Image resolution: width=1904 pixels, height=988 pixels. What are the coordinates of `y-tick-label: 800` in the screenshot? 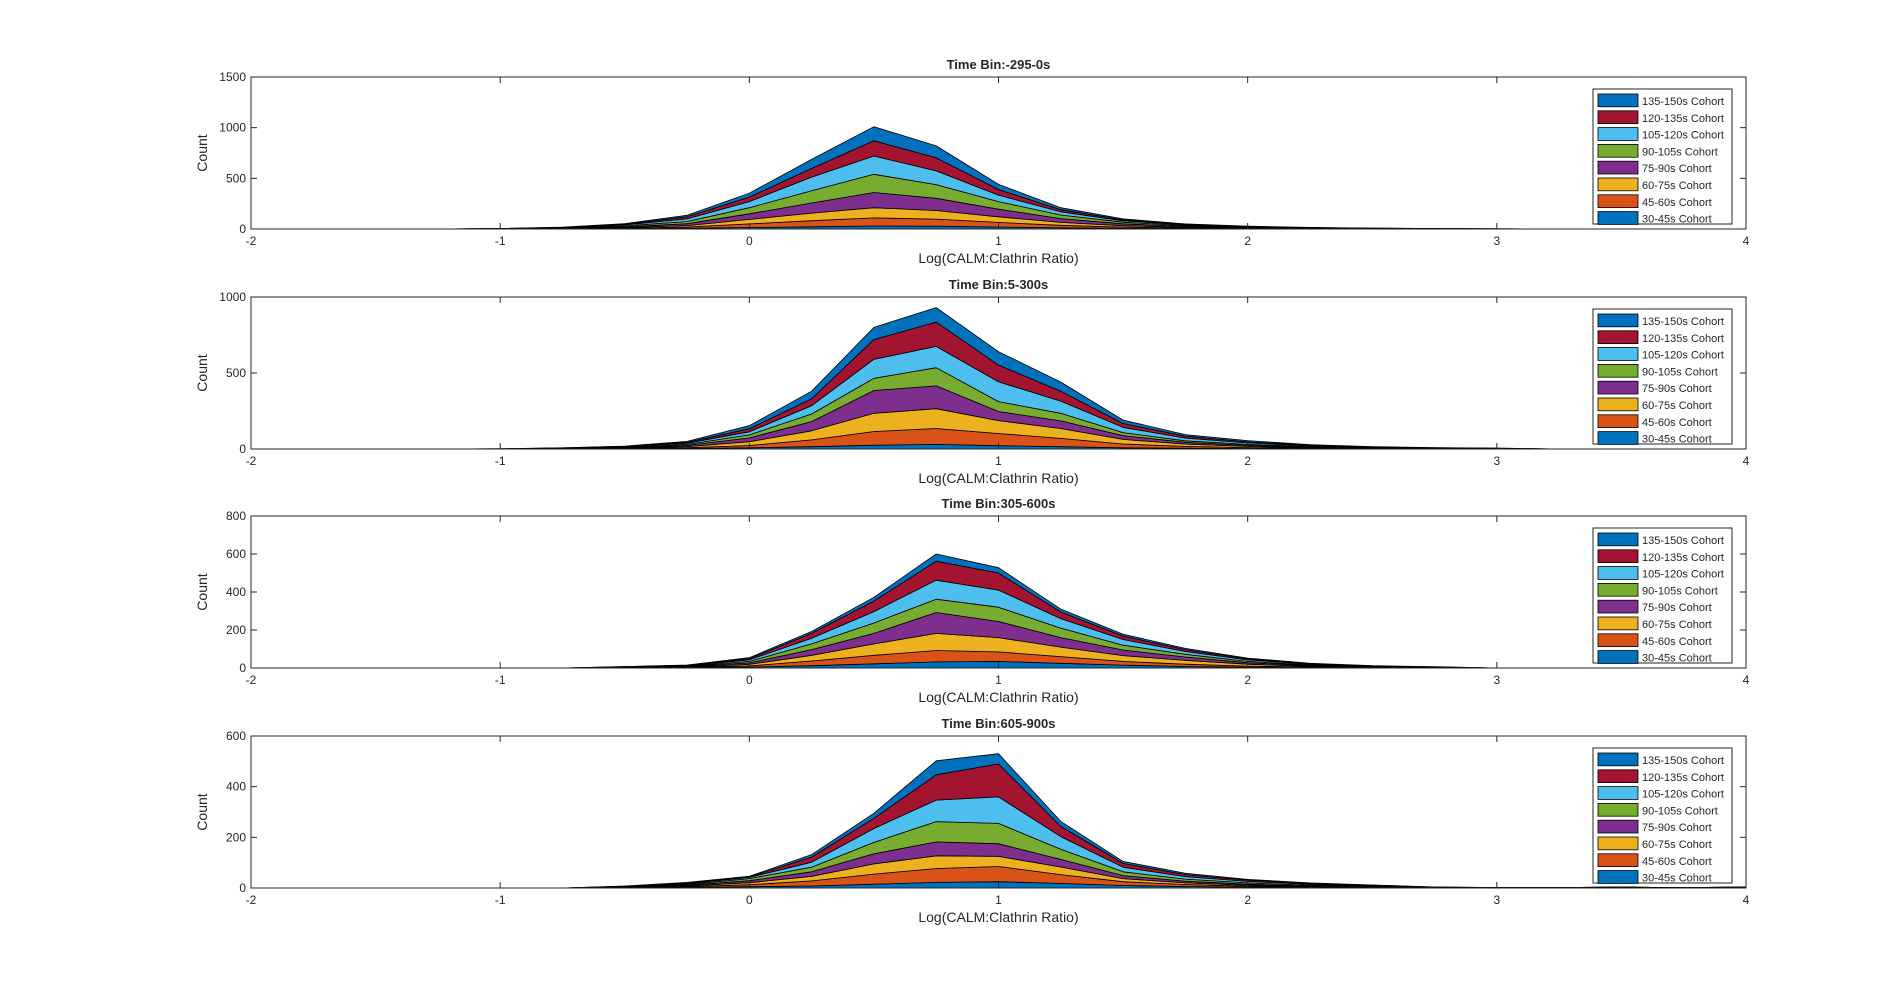 It's located at (236, 516).